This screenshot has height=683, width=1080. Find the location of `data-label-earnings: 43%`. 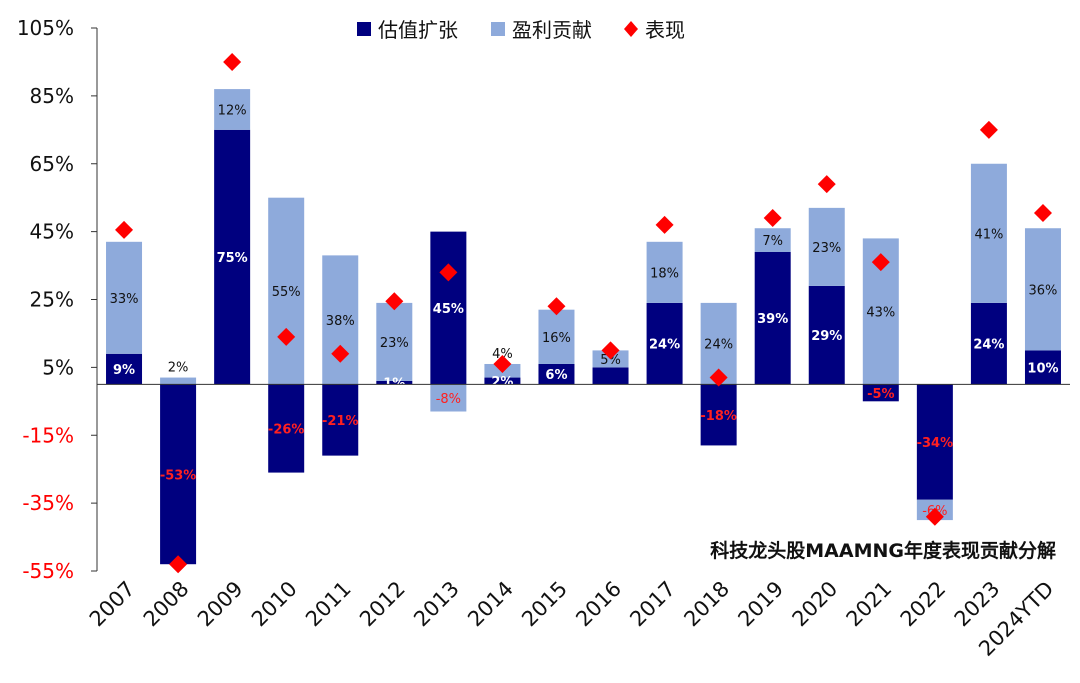

data-label-earnings: 43% is located at coordinates (880, 312).